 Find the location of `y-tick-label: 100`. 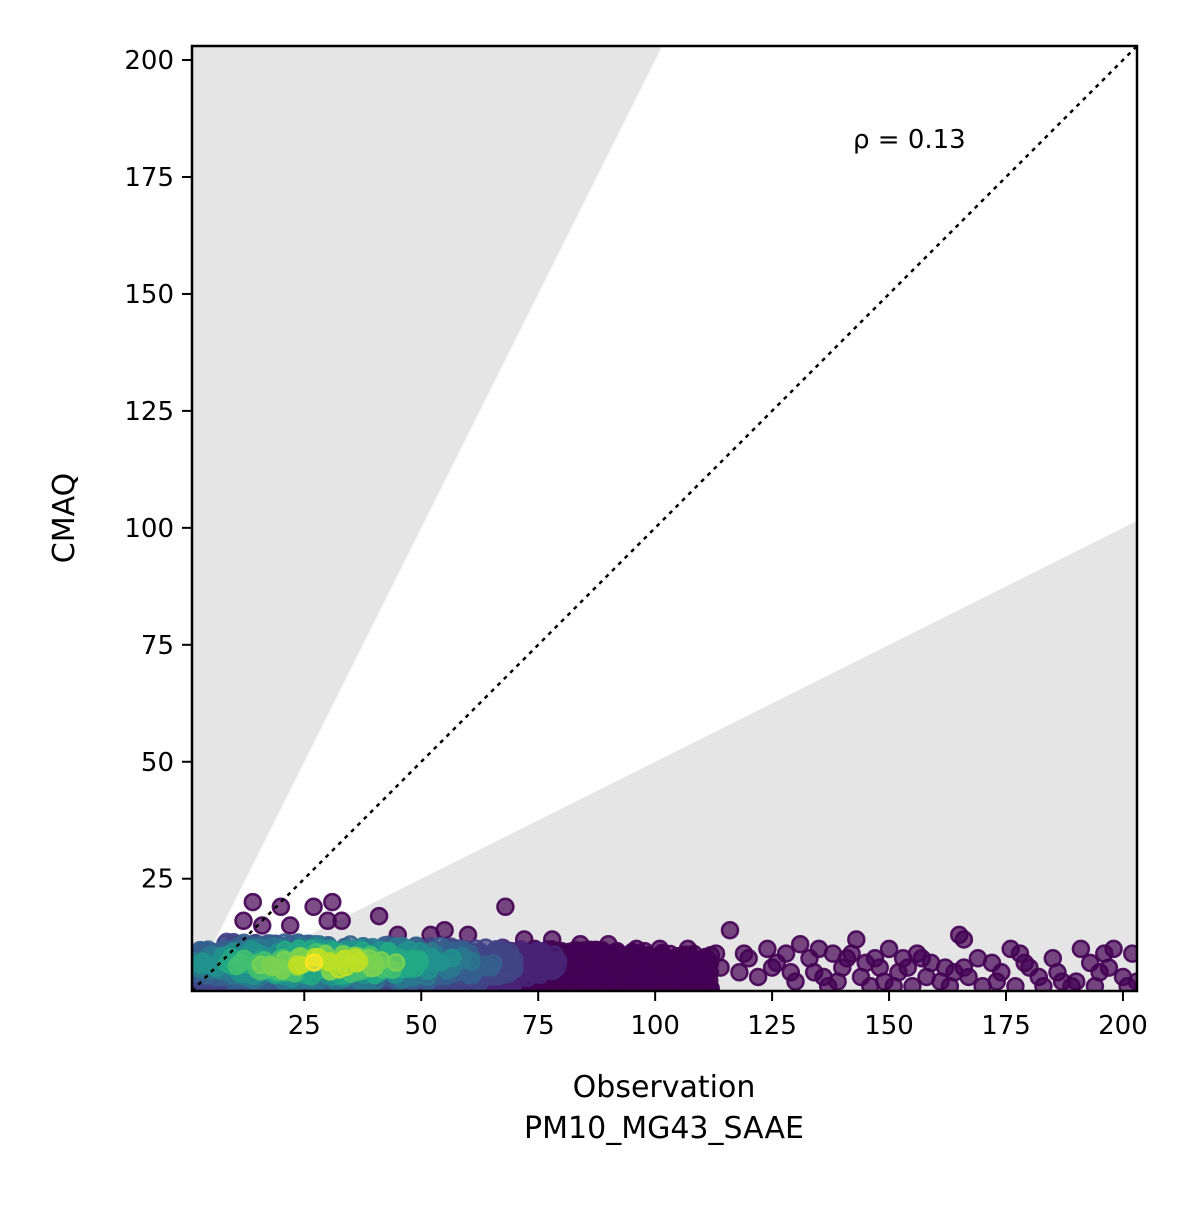

y-tick-label: 100 is located at coordinates (149, 529).